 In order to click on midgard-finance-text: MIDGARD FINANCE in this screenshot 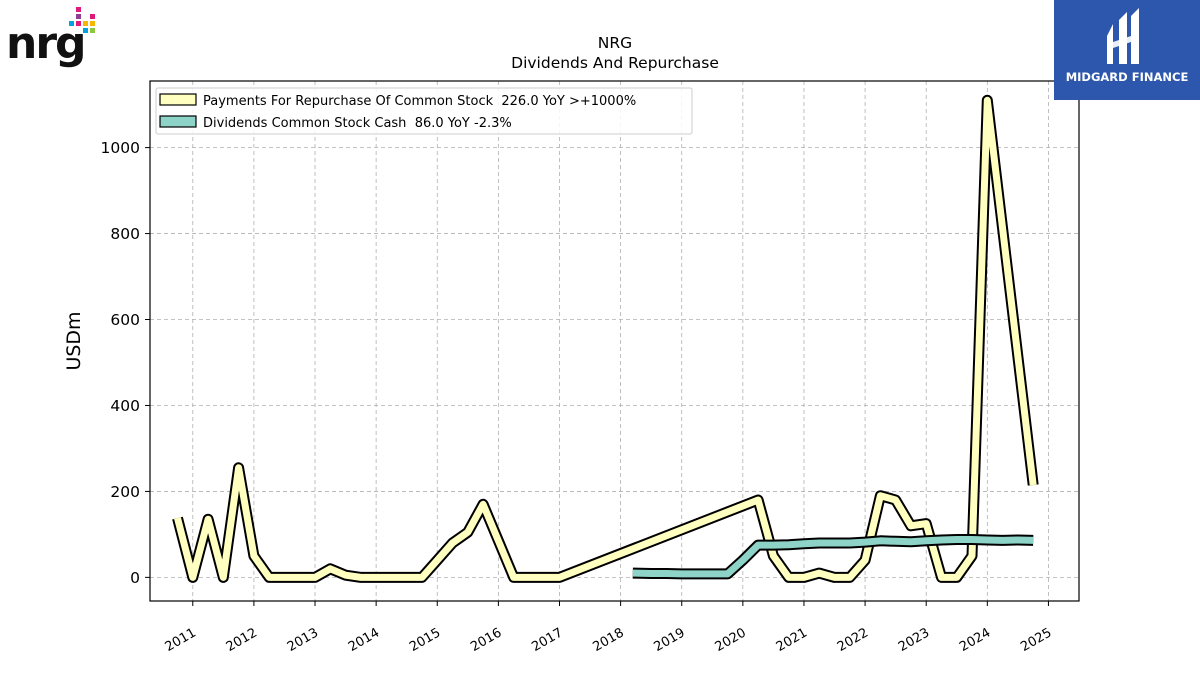, I will do `click(1127, 77)`.